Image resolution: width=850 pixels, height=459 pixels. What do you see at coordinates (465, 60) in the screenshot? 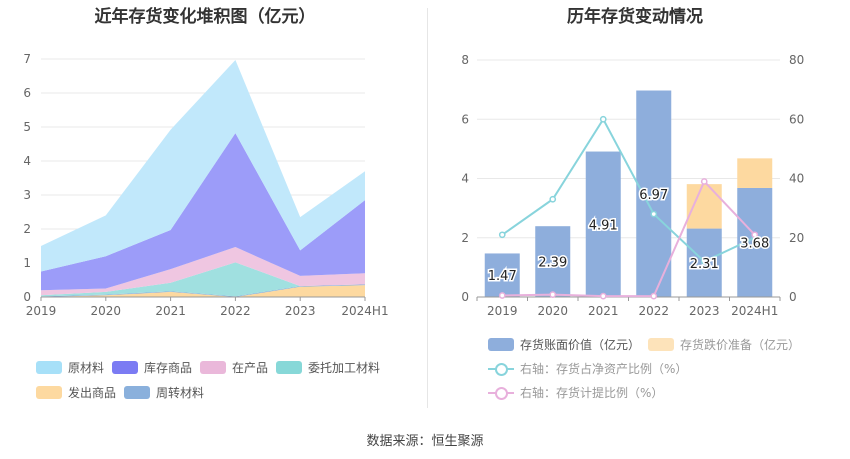
I see `y-tick-label: 8` at bounding box center [465, 60].